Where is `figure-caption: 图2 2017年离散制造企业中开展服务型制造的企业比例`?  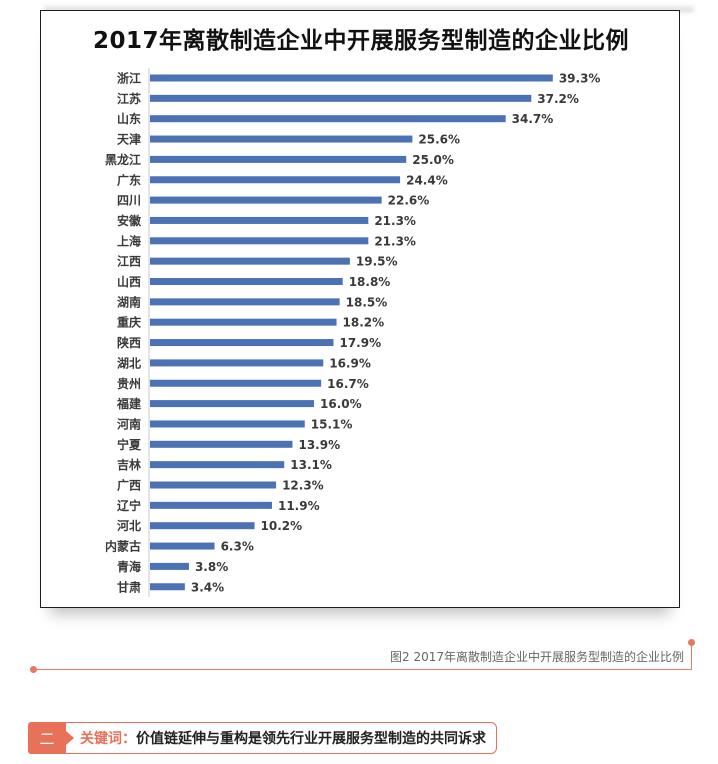
figure-caption: 图2 2017年离散制造企业中开展服务型制造的企业比例 is located at coordinates (362, 656).